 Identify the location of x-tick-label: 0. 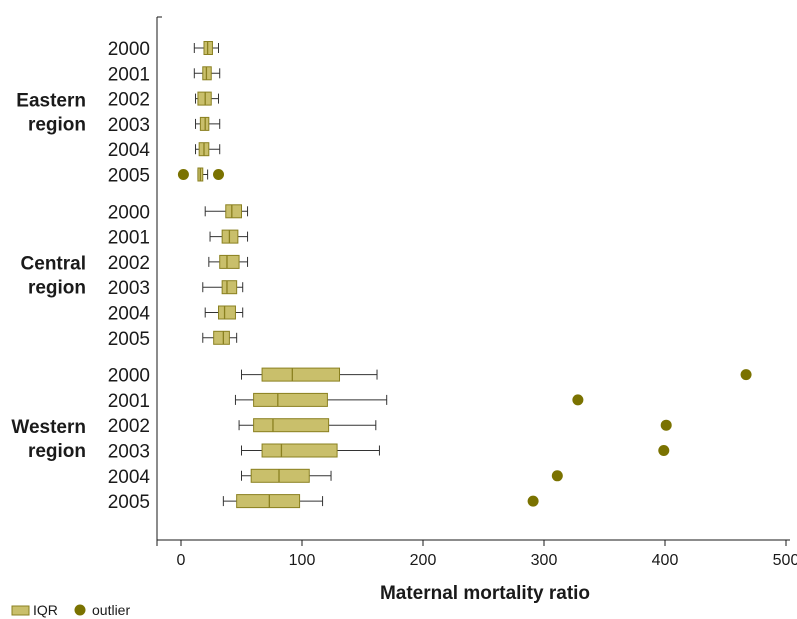
(181, 560).